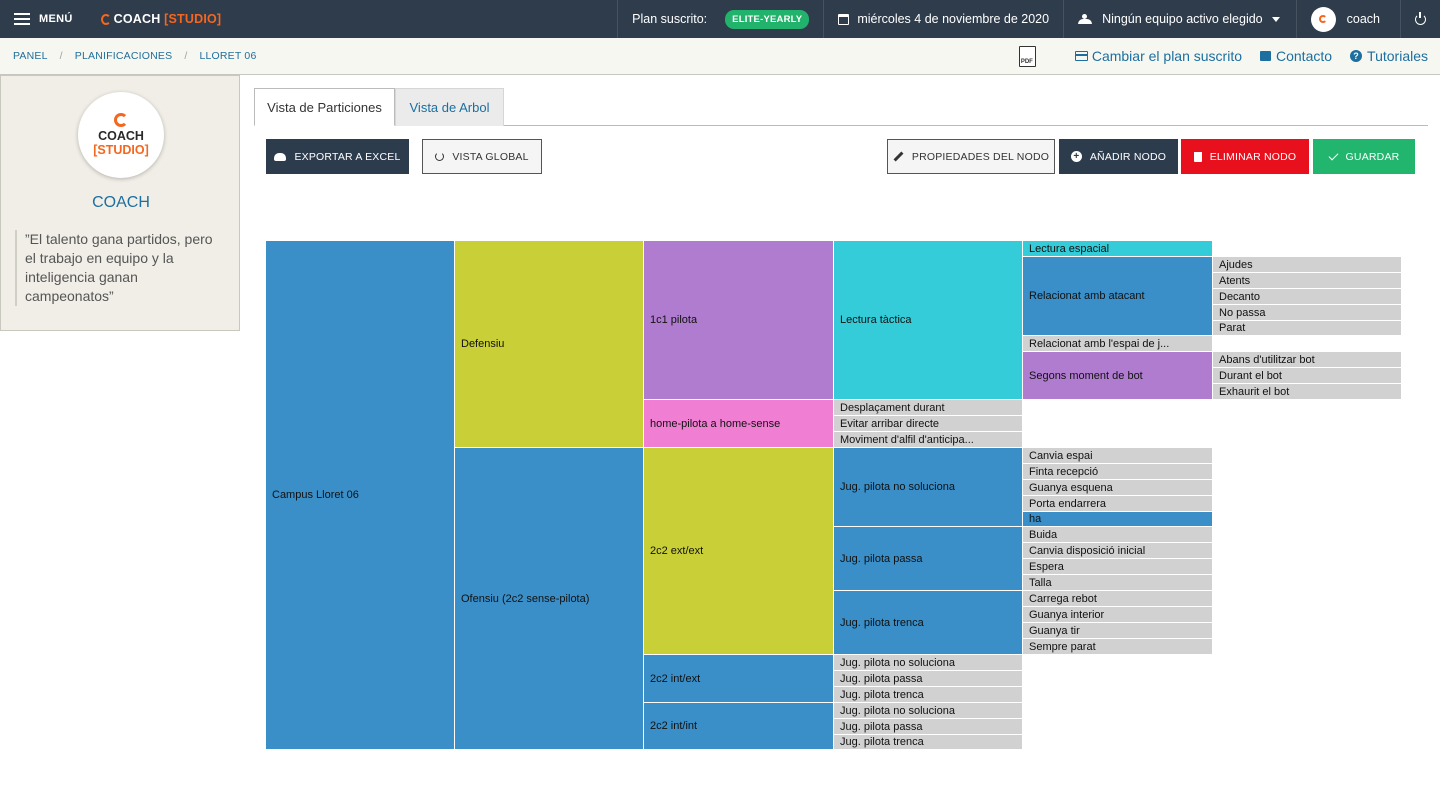 This screenshot has width=1440, height=787. I want to click on team-select: Ningún equipo activo elegido, so click(1179, 19).